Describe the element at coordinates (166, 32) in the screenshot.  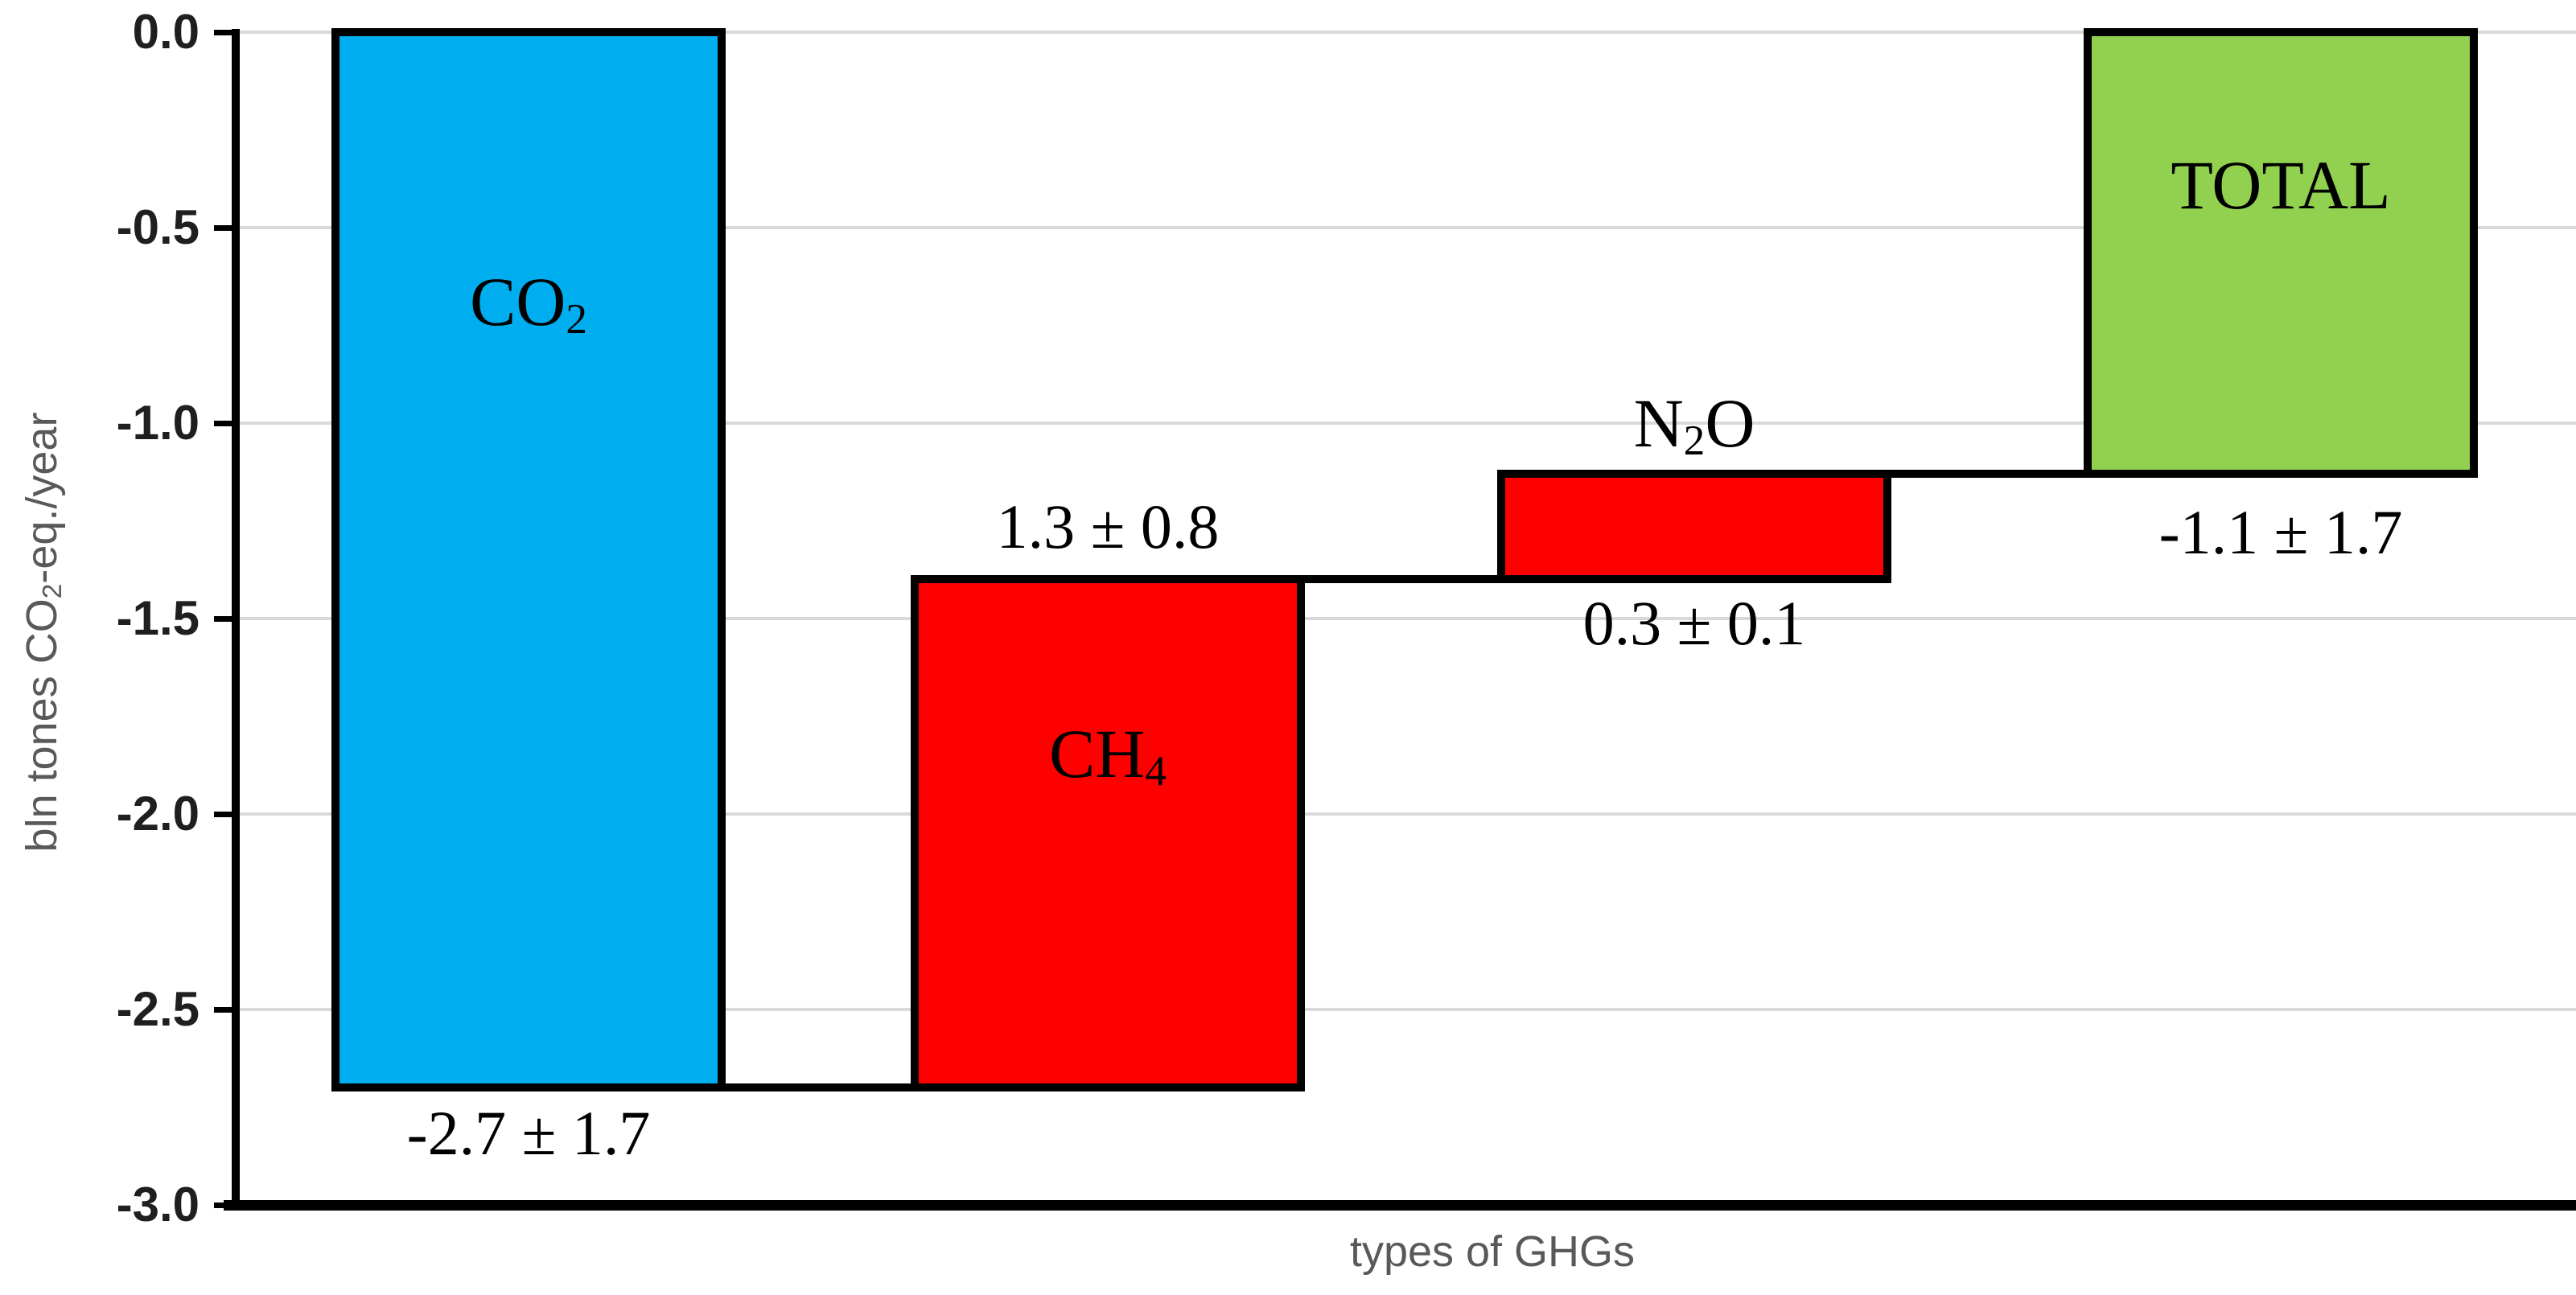
I see `y-tick-label: 0.0` at that location.